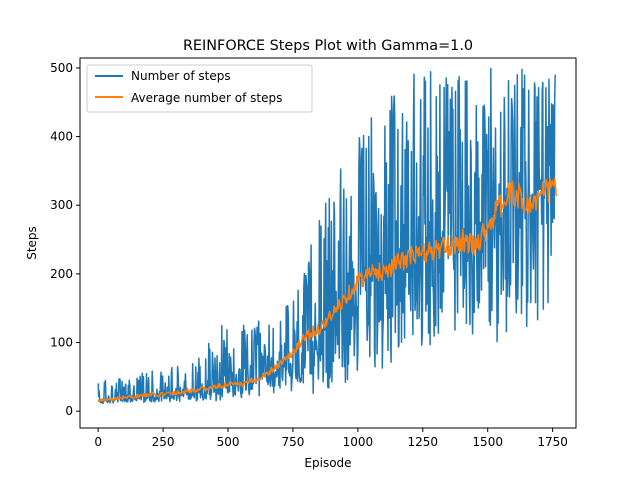 The image size is (640, 480). I want to click on x-tick-label: 1250, so click(423, 442).